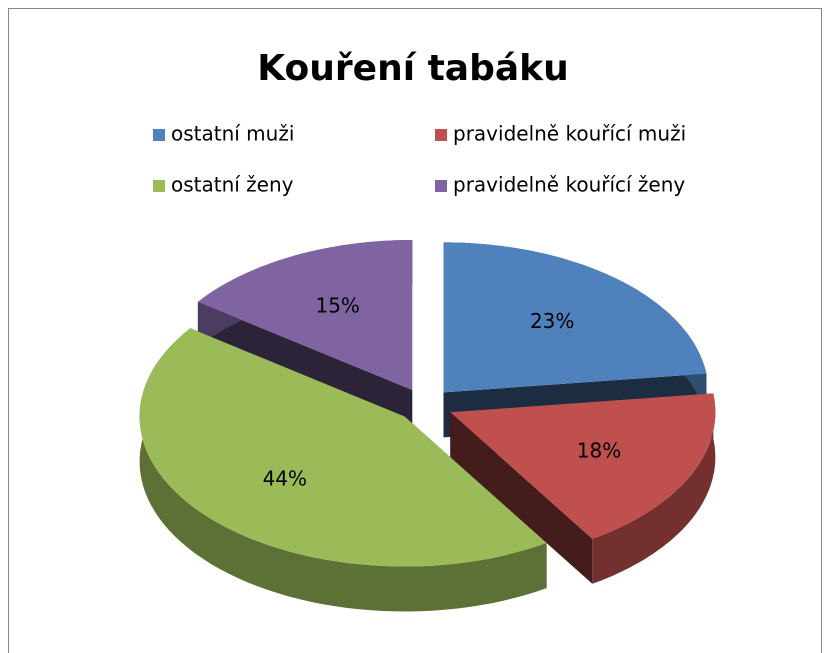  Describe the element at coordinates (412, 68) in the screenshot. I see `chart-title: Kouření tabáku` at that location.